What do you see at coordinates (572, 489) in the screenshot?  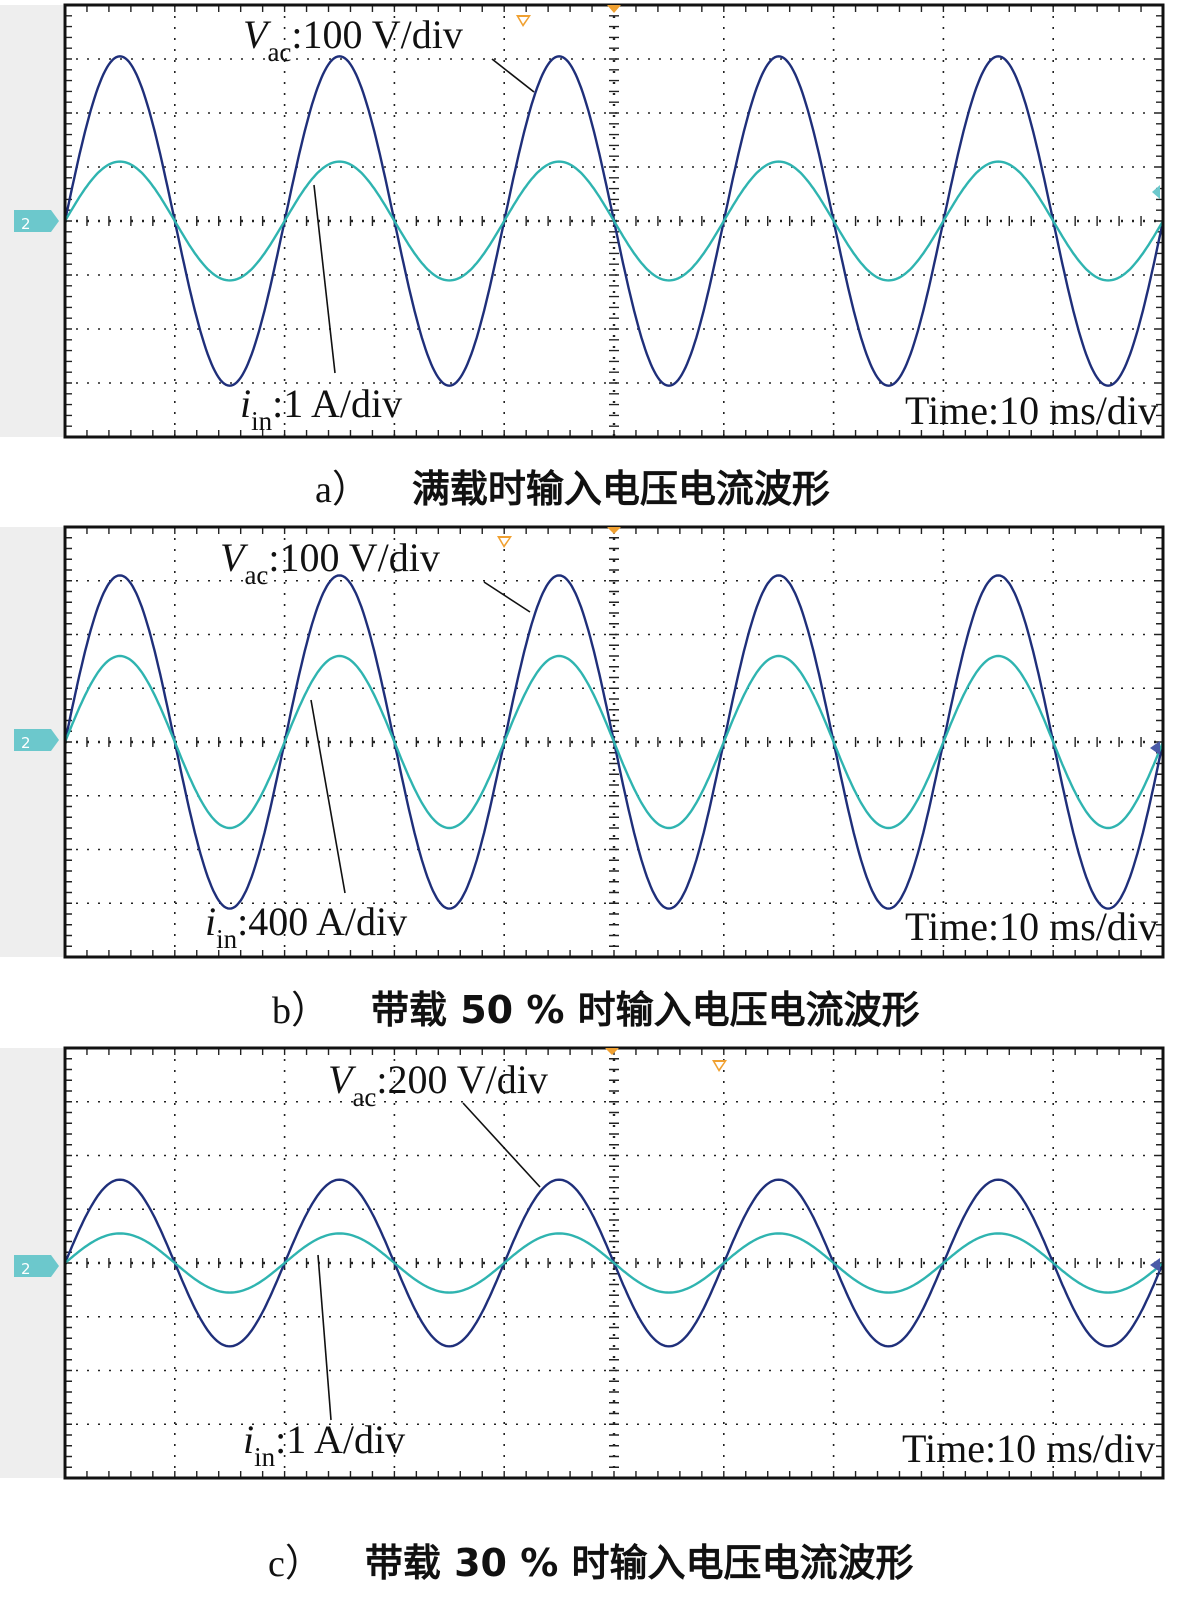 I see `panel-caption: a） 满载时输入电压电流波形` at bounding box center [572, 489].